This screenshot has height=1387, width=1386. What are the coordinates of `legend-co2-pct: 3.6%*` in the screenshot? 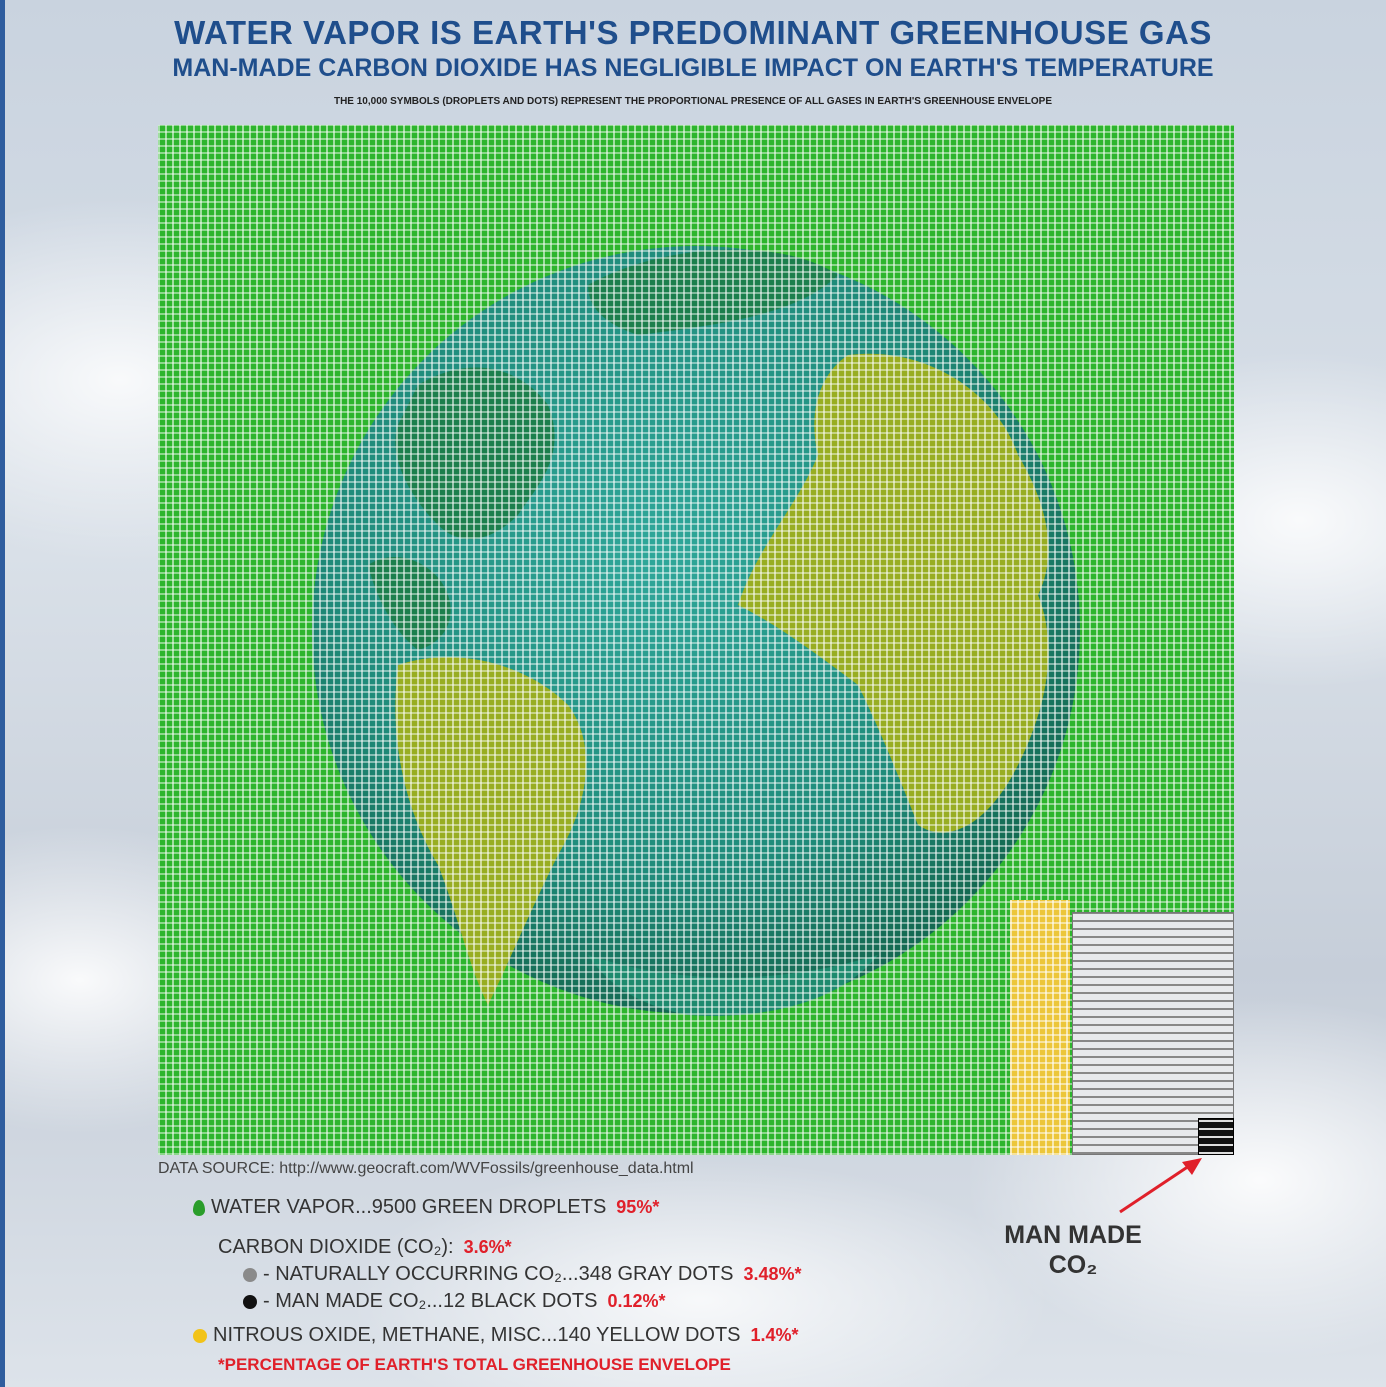 It's located at (487, 1247).